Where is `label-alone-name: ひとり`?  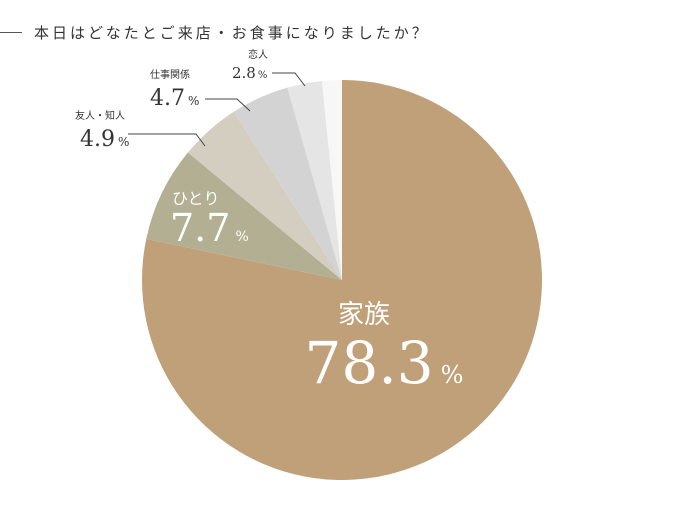
label-alone-name: ひとり is located at coordinates (196, 198).